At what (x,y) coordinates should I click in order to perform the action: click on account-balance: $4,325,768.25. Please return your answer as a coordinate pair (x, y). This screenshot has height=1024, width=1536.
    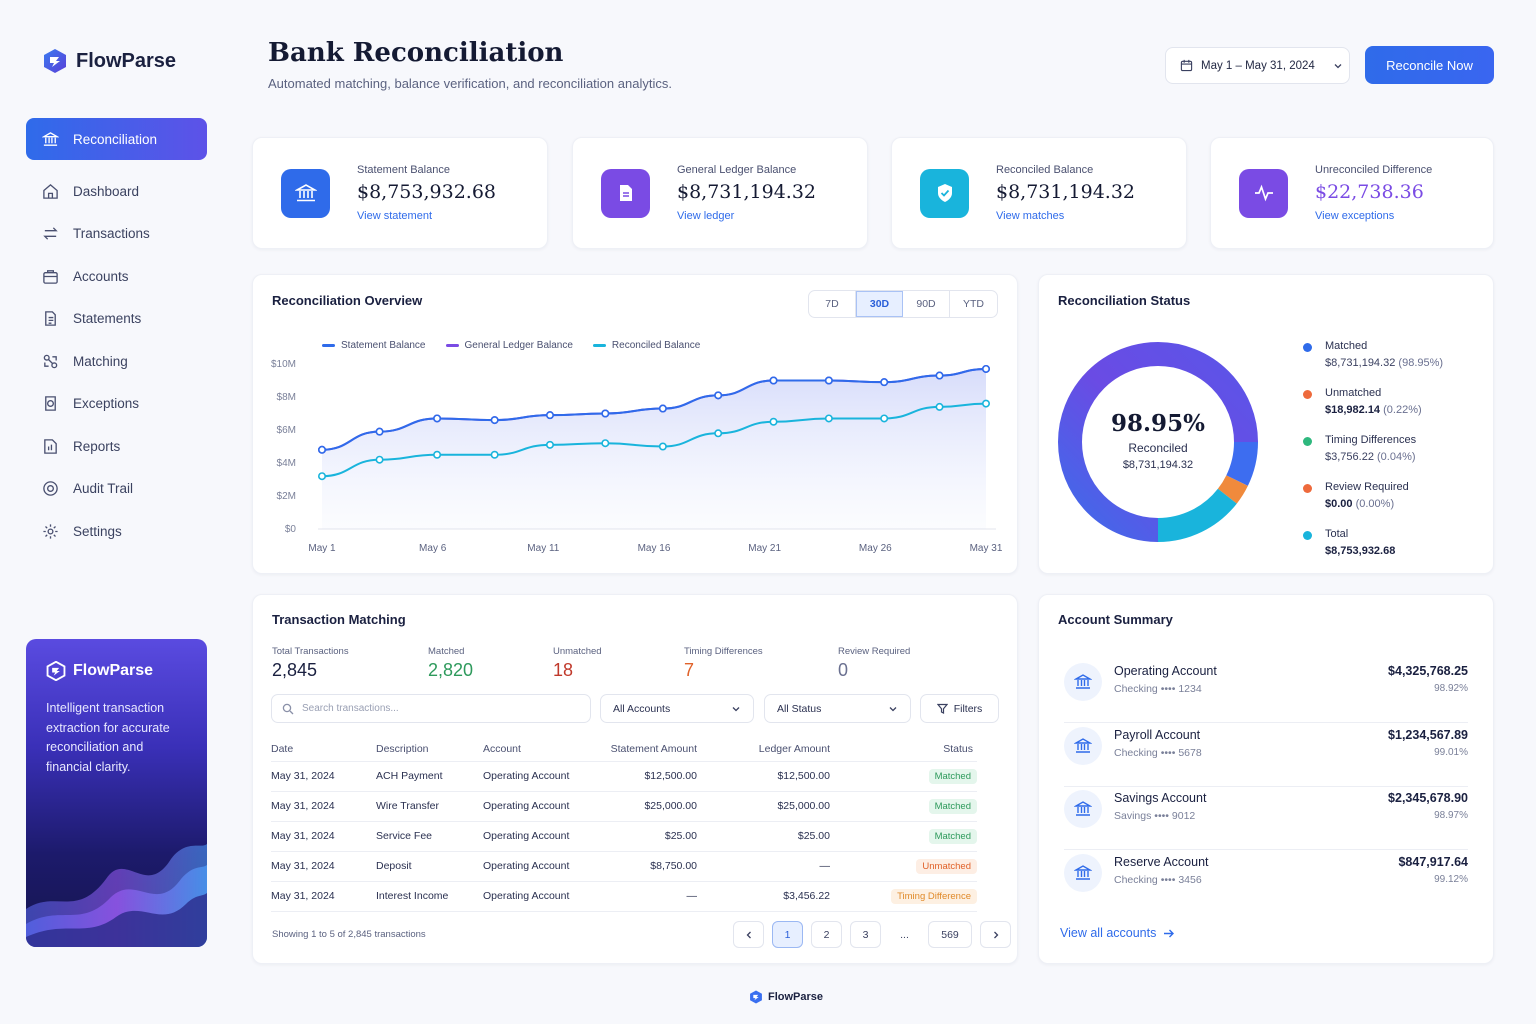
    Looking at the image, I should click on (1428, 671).